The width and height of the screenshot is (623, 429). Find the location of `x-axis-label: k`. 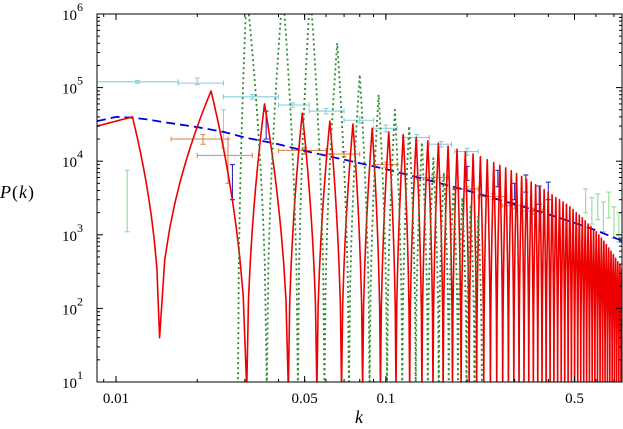

x-axis-label: k is located at coordinates (359, 417).